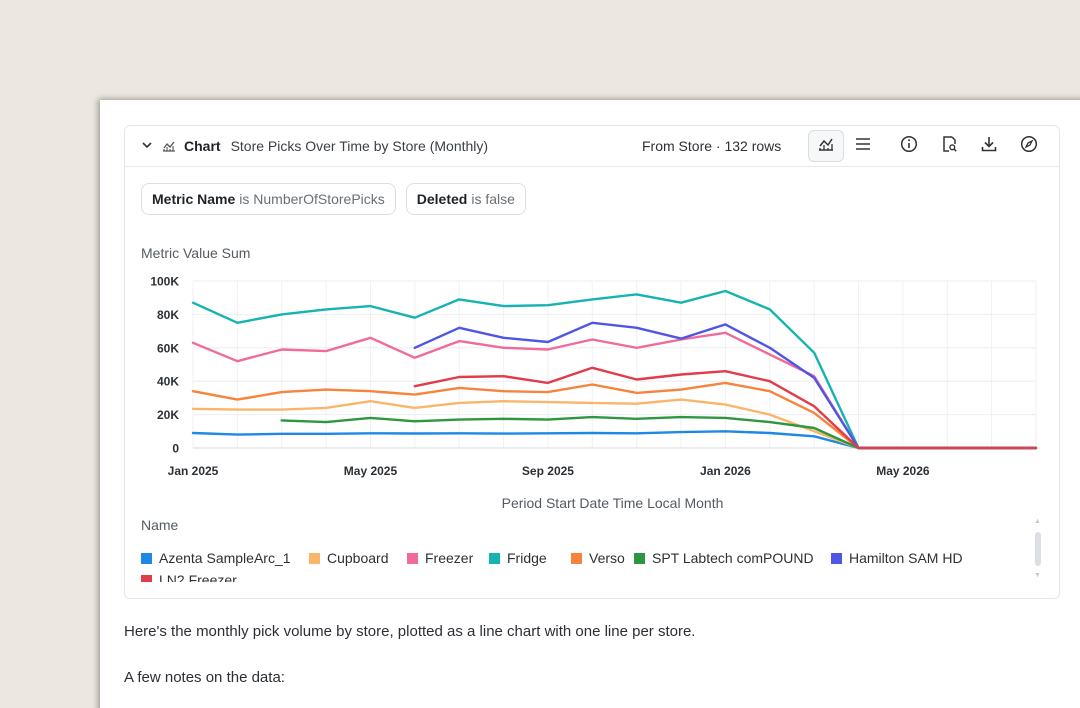 Image resolution: width=1080 pixels, height=708 pixels. Describe the element at coordinates (319, 199) in the screenshot. I see `filter-value: NumberOfStorePicks` at that location.